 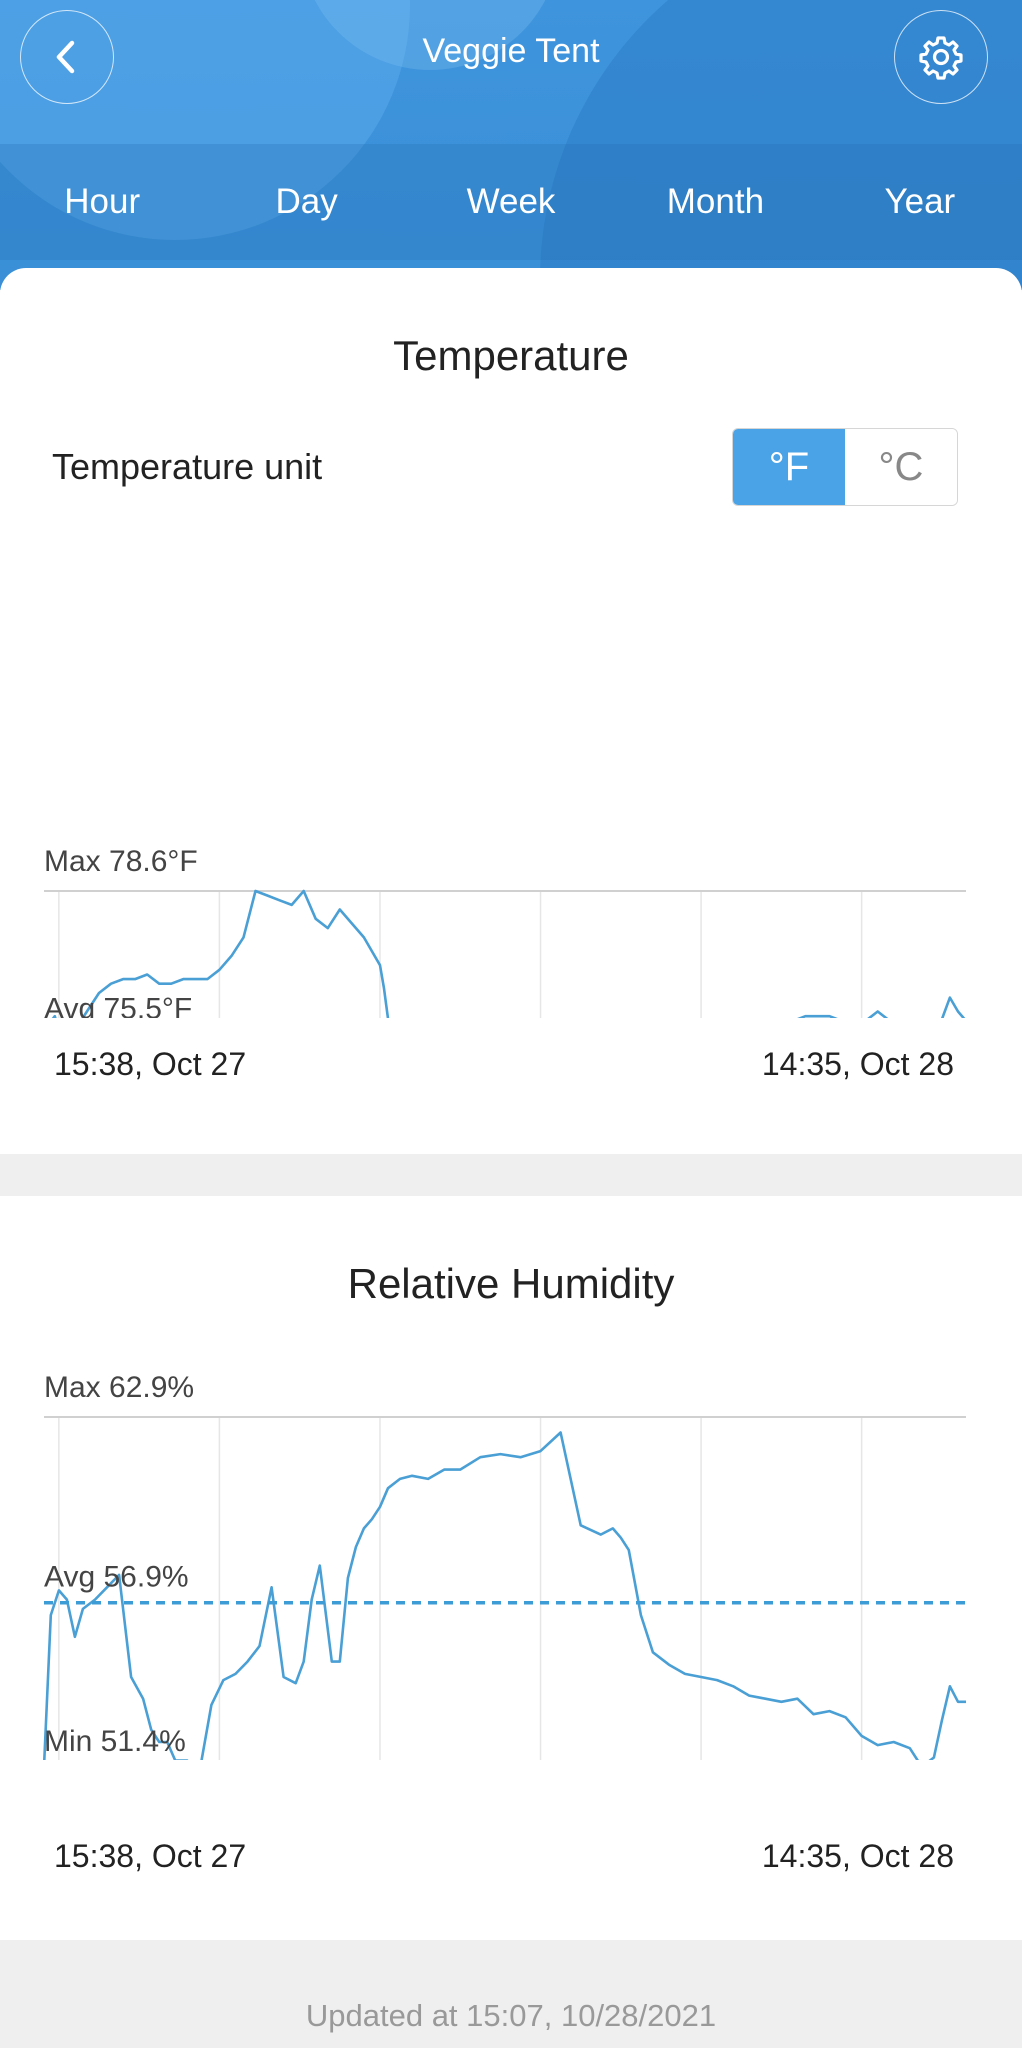 What do you see at coordinates (118, 1005) in the screenshot?
I see `temperature-avg-label: Avg 75.5°F` at bounding box center [118, 1005].